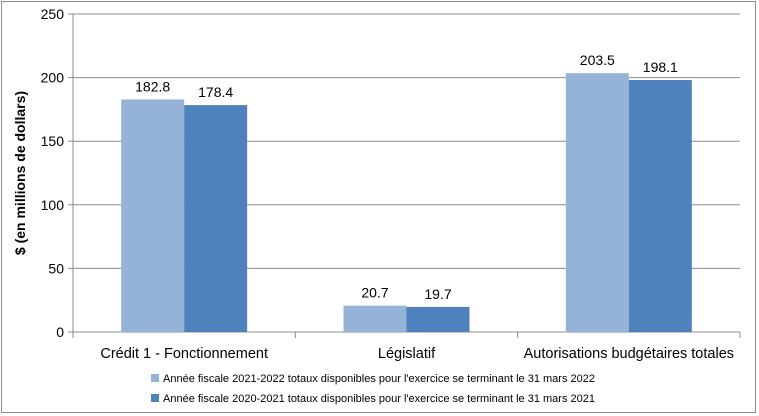 The image size is (759, 416). Describe the element at coordinates (53, 14) in the screenshot. I see `y-tick-label: 250` at that location.